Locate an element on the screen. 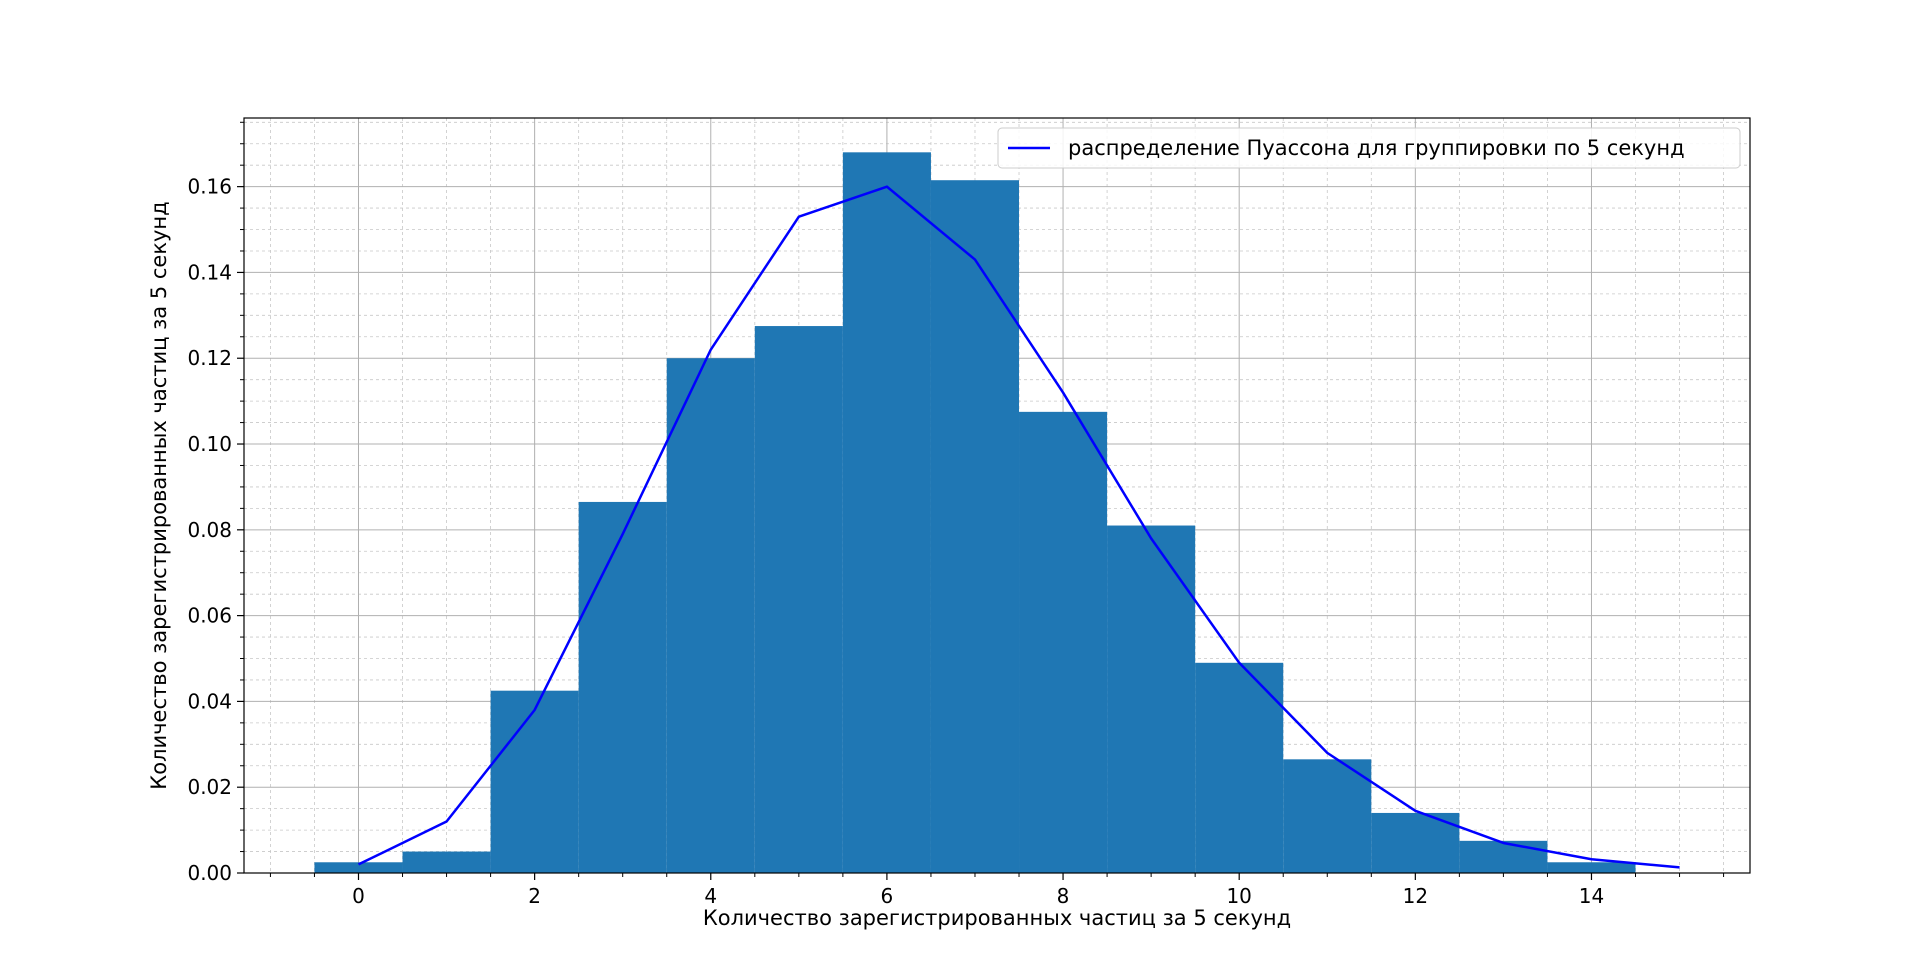 The image size is (1920, 967). x-tick-label: 2 is located at coordinates (534, 896).